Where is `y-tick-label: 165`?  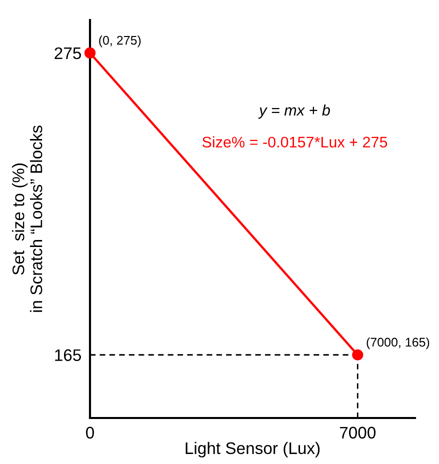 y-tick-label: 165 is located at coordinates (68, 355).